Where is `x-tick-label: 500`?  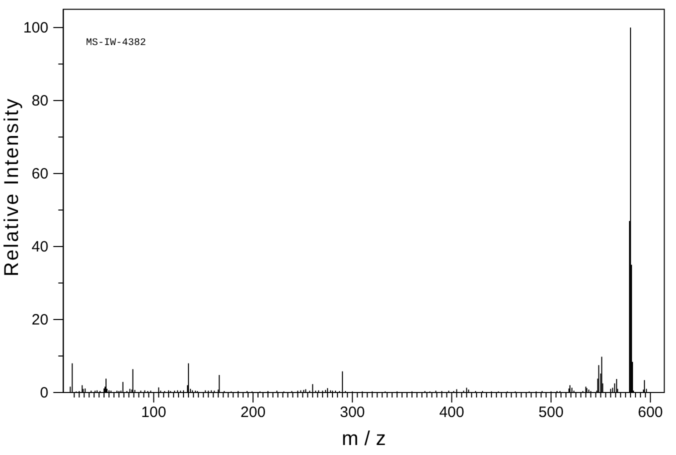 x-tick-label: 500 is located at coordinates (551, 413).